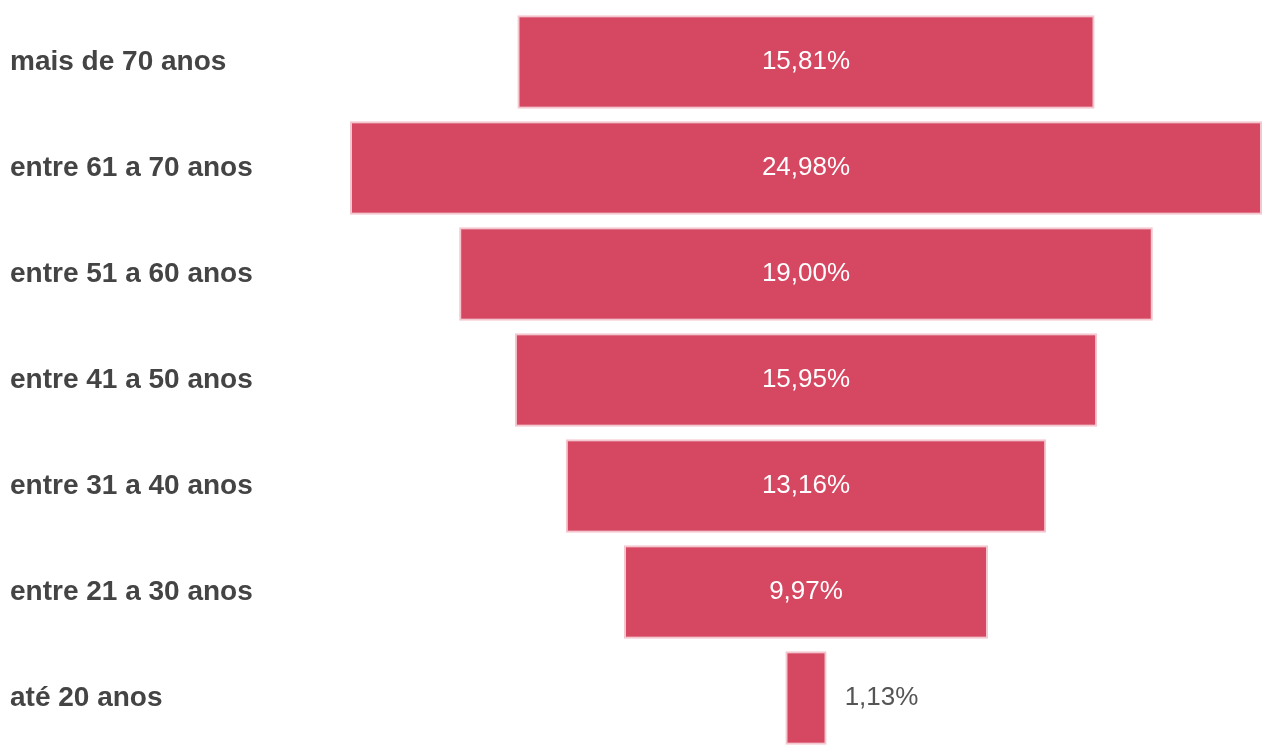 The image size is (1262, 751). I want to click on category-label: entre 51 a 60 anos, so click(131, 272).